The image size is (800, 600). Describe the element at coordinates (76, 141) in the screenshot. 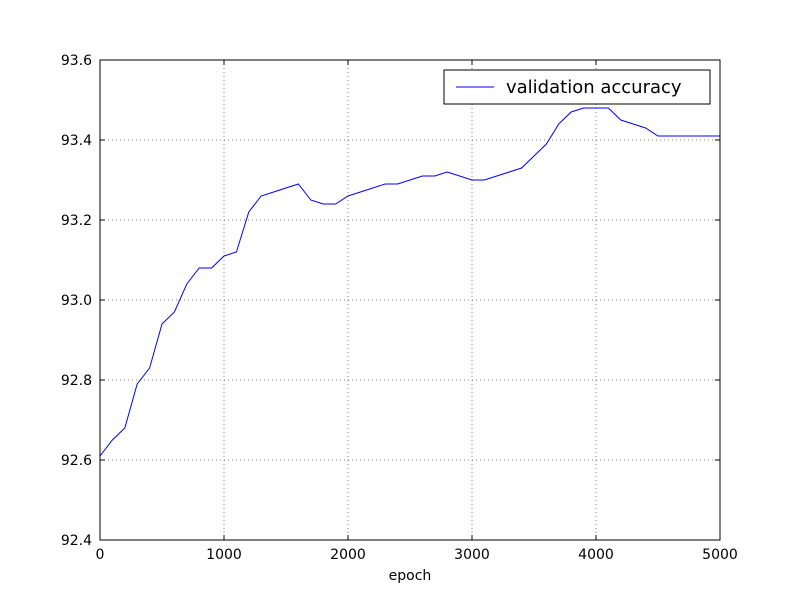

I see `y-tick-label: 93.4` at that location.